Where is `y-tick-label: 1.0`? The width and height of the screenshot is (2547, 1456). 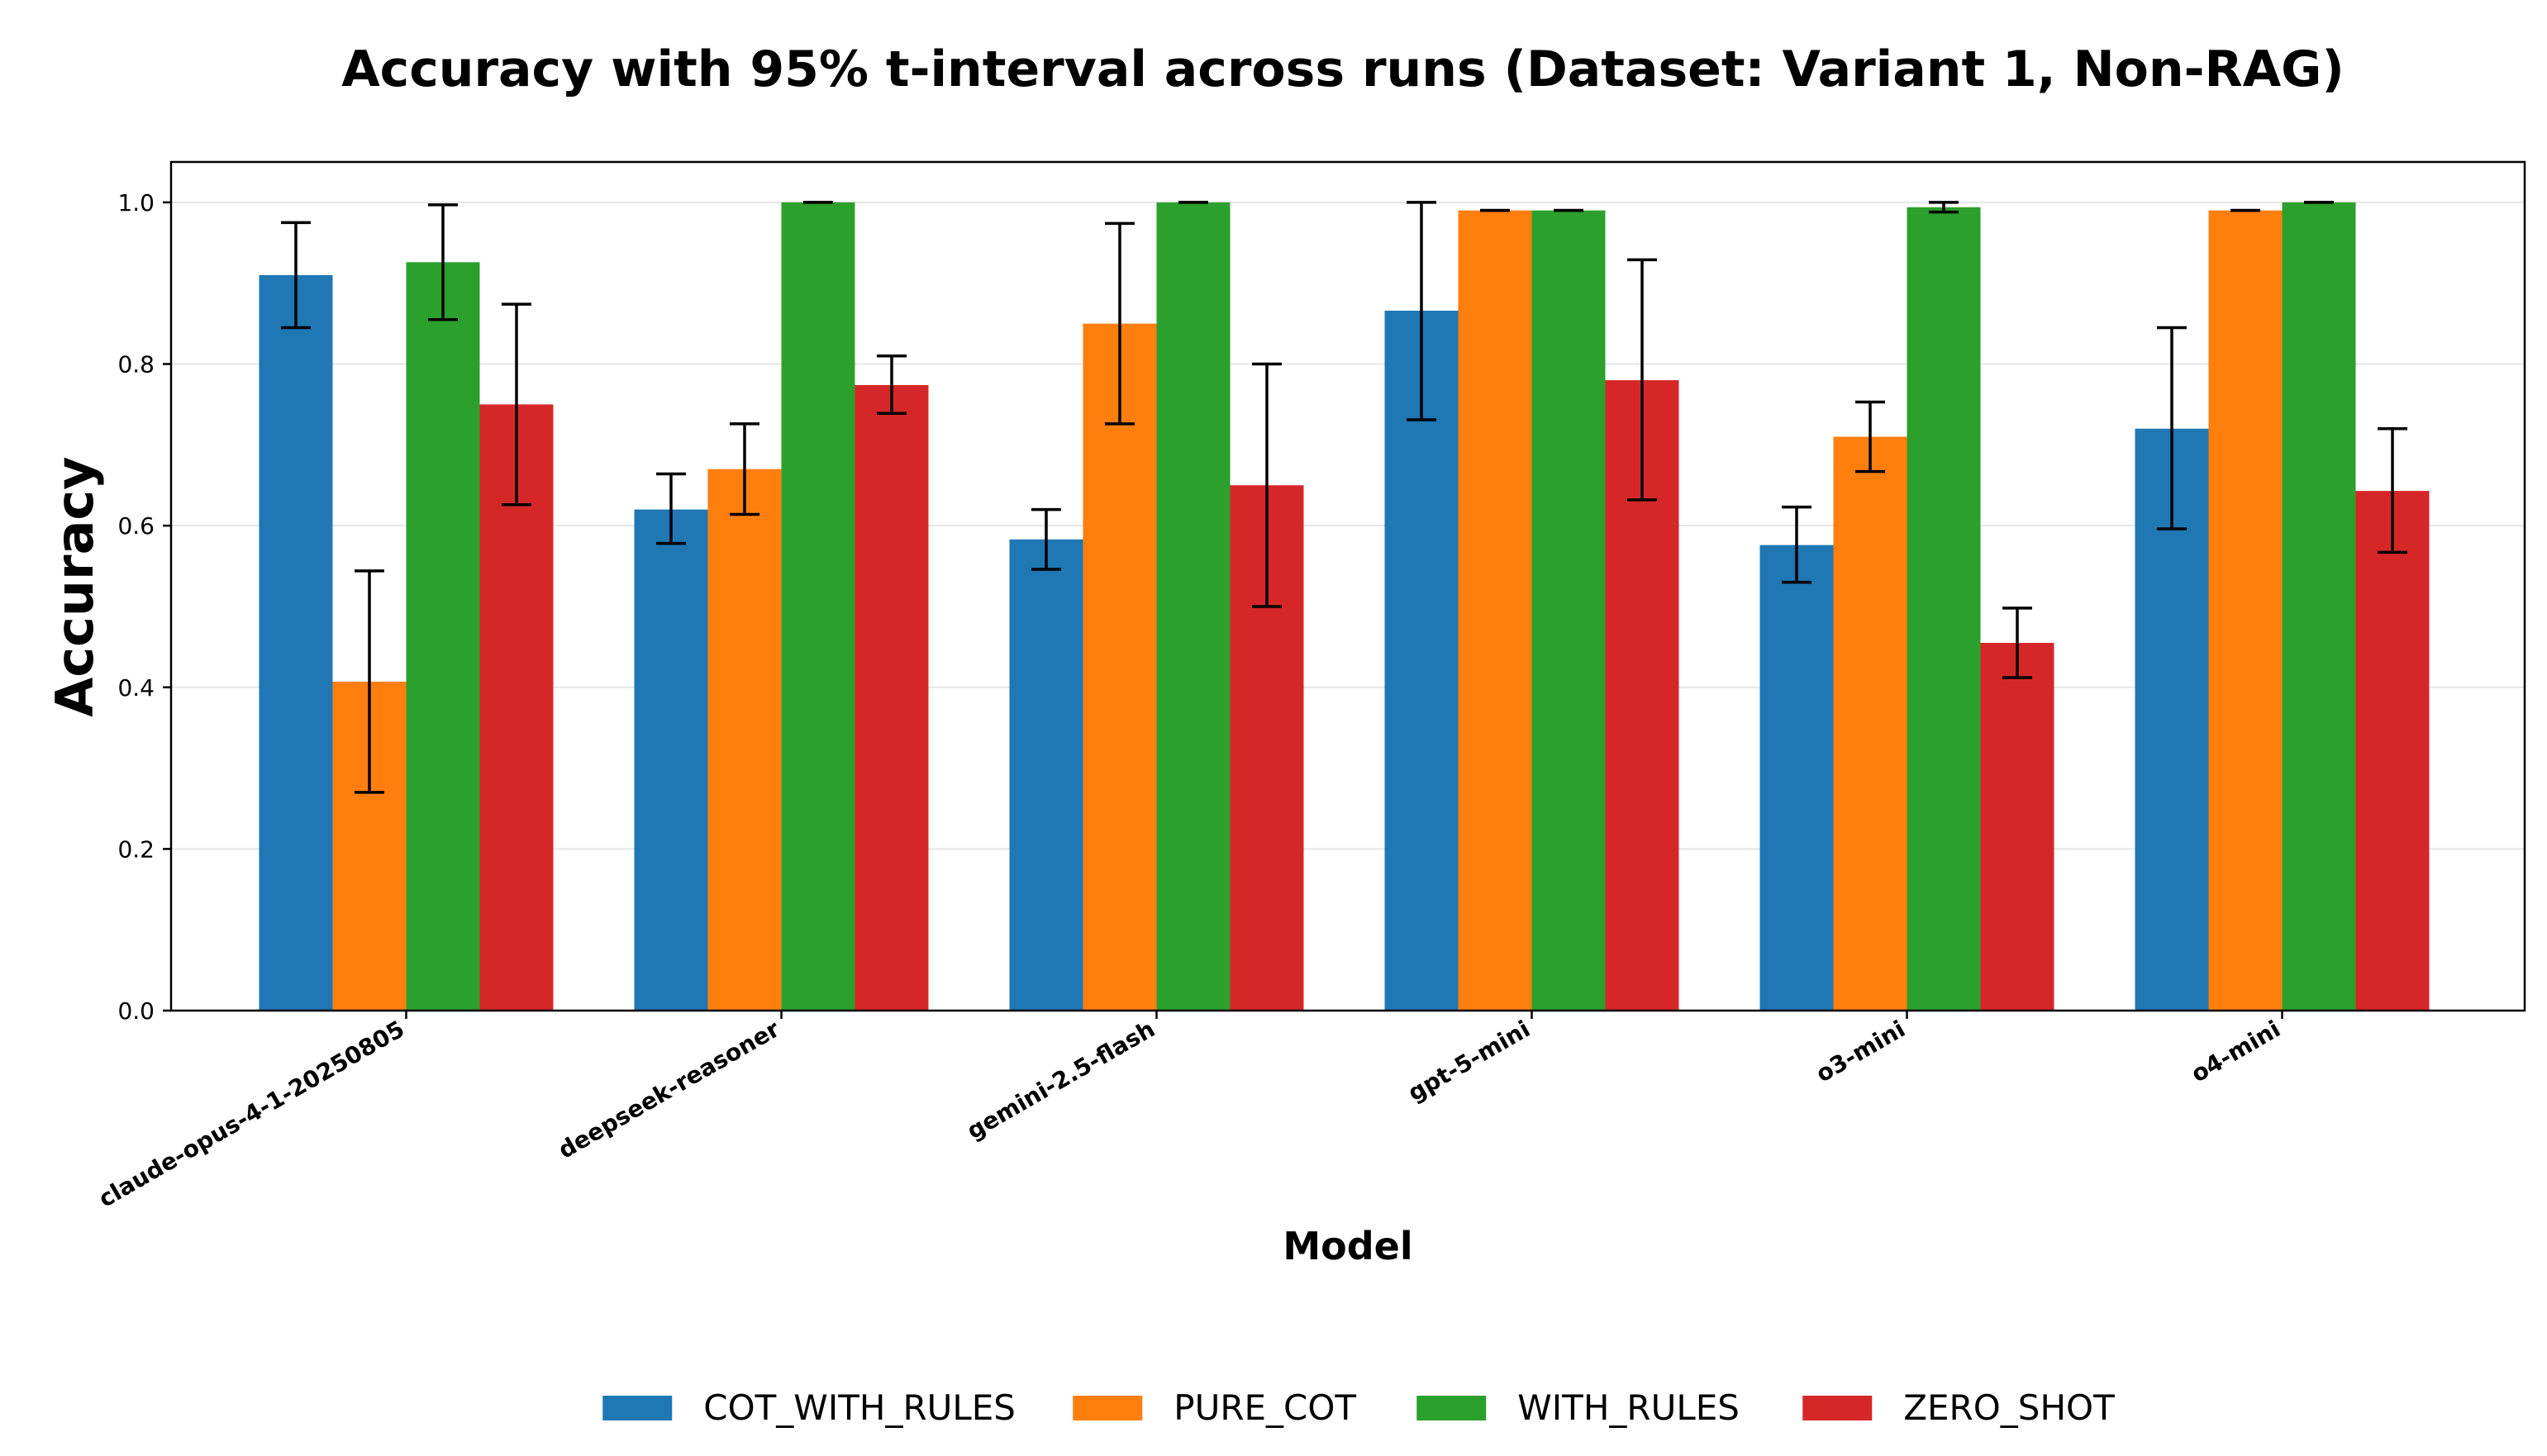
y-tick-label: 1.0 is located at coordinates (136, 202).